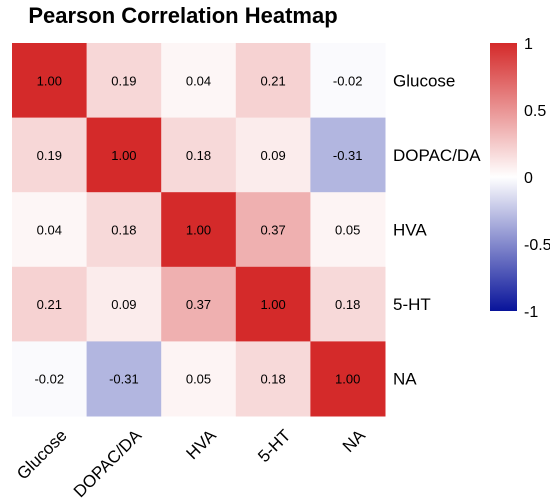 The image size is (550, 502). I want to click on column-label-5-ht: 5-HT, so click(274, 446).